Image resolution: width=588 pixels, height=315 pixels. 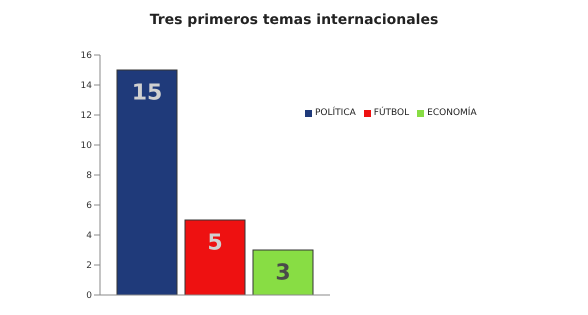 What do you see at coordinates (89, 266) in the screenshot?
I see `y-tick-label: 2` at bounding box center [89, 266].